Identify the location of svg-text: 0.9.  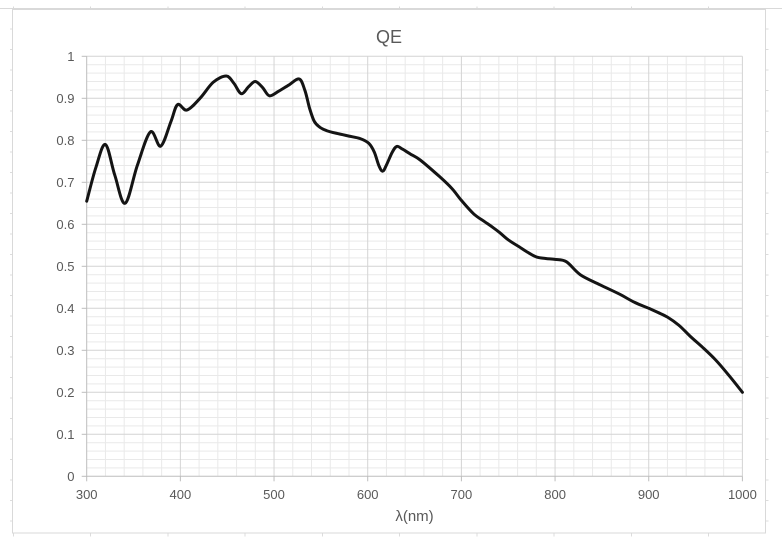
(65, 98).